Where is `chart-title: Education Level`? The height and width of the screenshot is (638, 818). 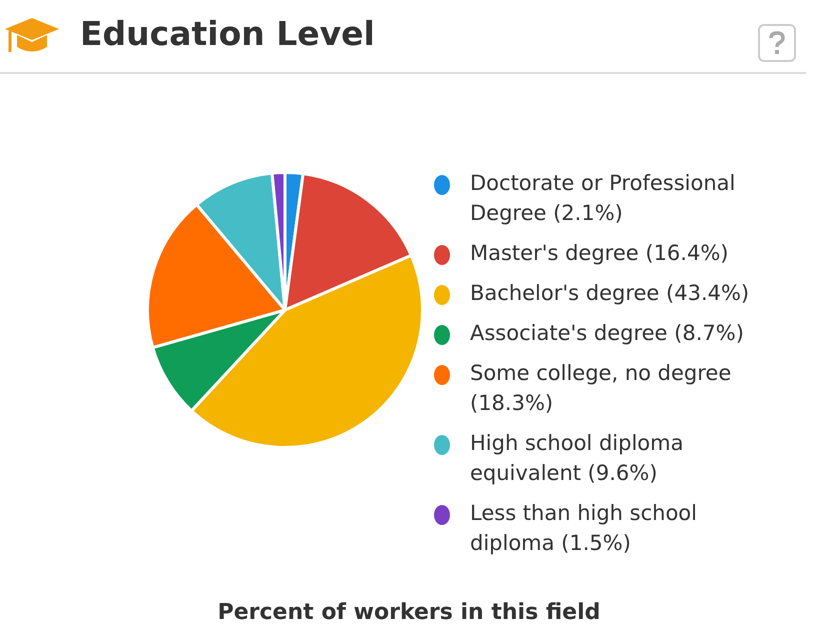
chart-title: Education Level is located at coordinates (227, 33).